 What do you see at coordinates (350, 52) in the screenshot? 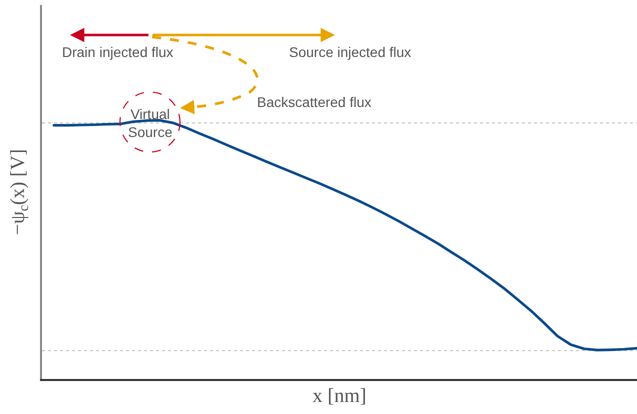
I see `annotation: Source injected flux` at bounding box center [350, 52].